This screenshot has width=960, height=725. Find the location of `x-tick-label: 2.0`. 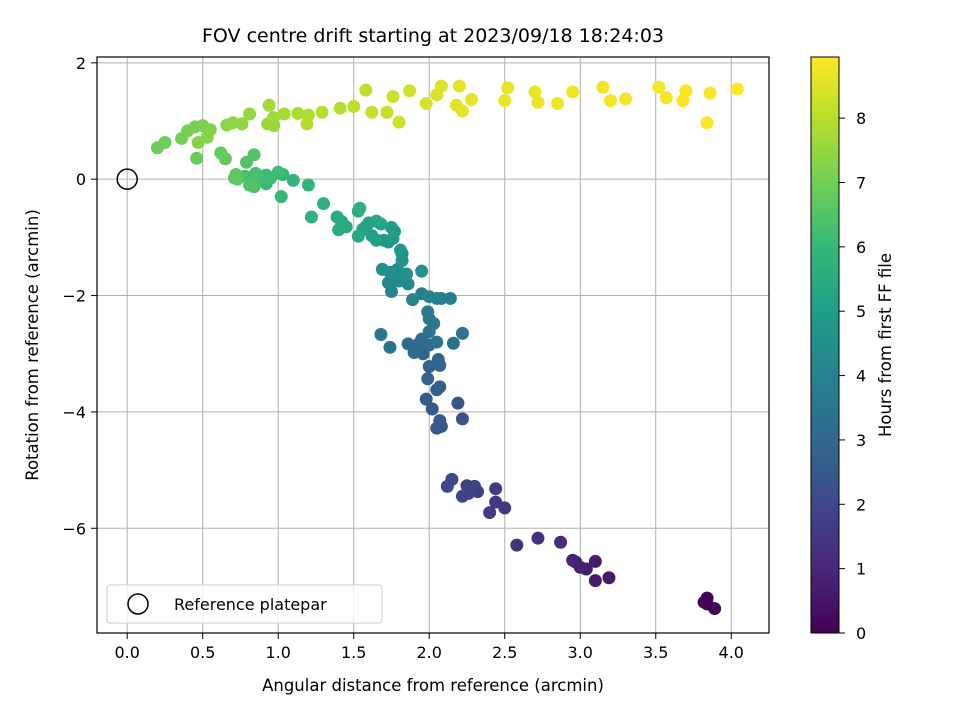

x-tick-label: 2.0 is located at coordinates (428, 652).